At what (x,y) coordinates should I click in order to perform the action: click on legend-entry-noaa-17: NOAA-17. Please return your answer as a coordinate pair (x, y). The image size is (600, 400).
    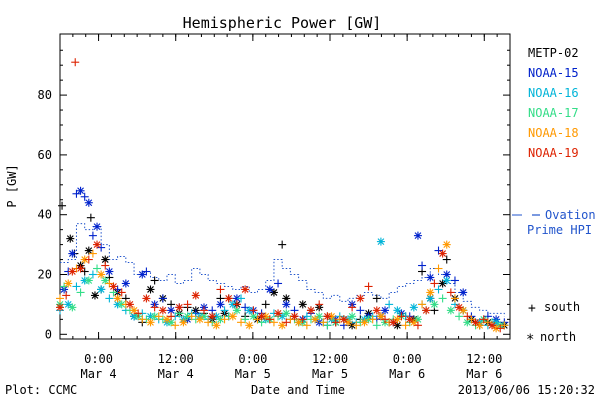
    Looking at the image, I should click on (553, 113).